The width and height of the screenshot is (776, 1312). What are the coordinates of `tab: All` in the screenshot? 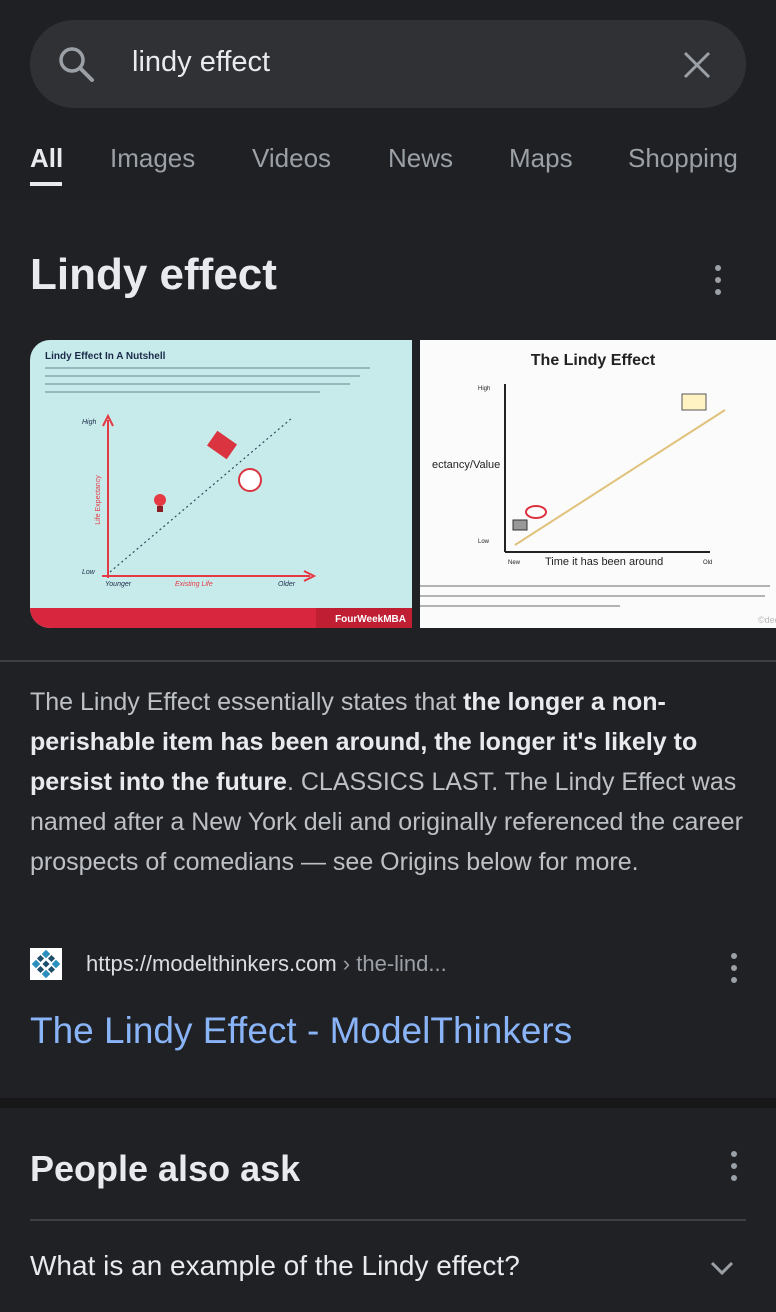 It's located at (47, 158).